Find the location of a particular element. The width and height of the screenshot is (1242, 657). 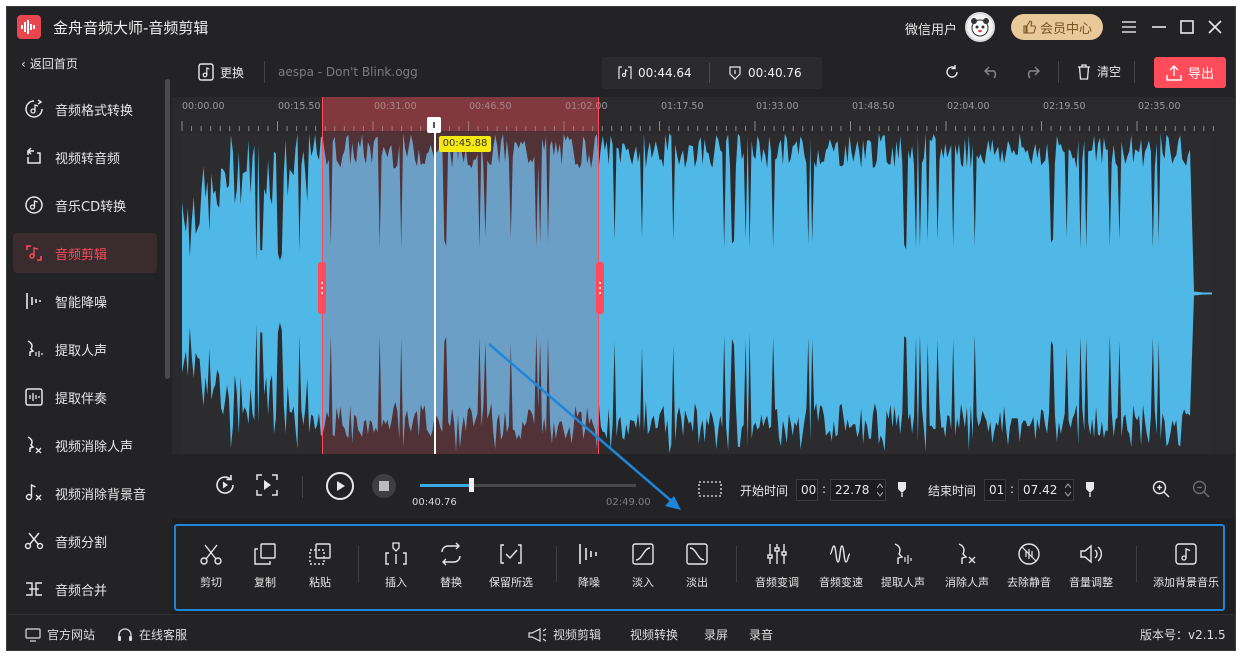

sidebar-item-audio-edit: 音频剪辑 is located at coordinates (85, 253).